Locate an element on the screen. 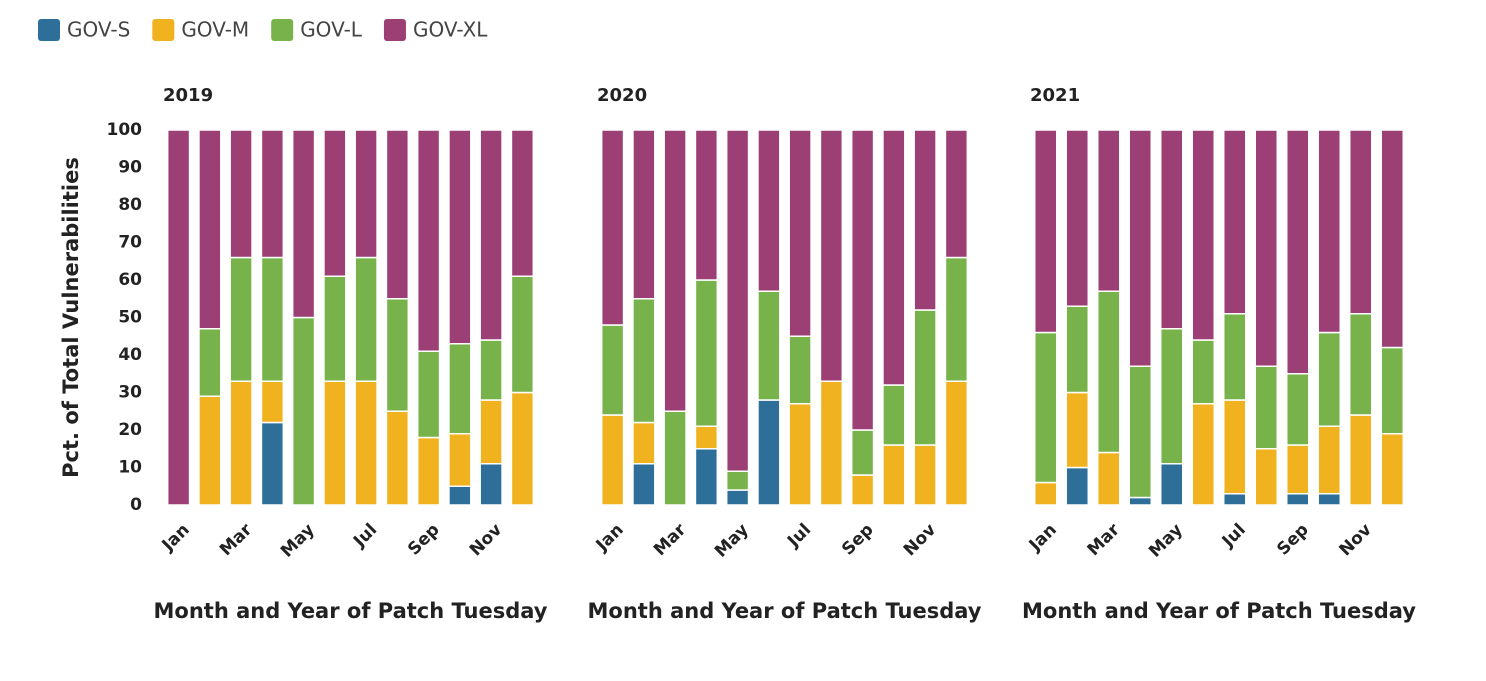  y-tick-label: 80 is located at coordinates (130, 205).